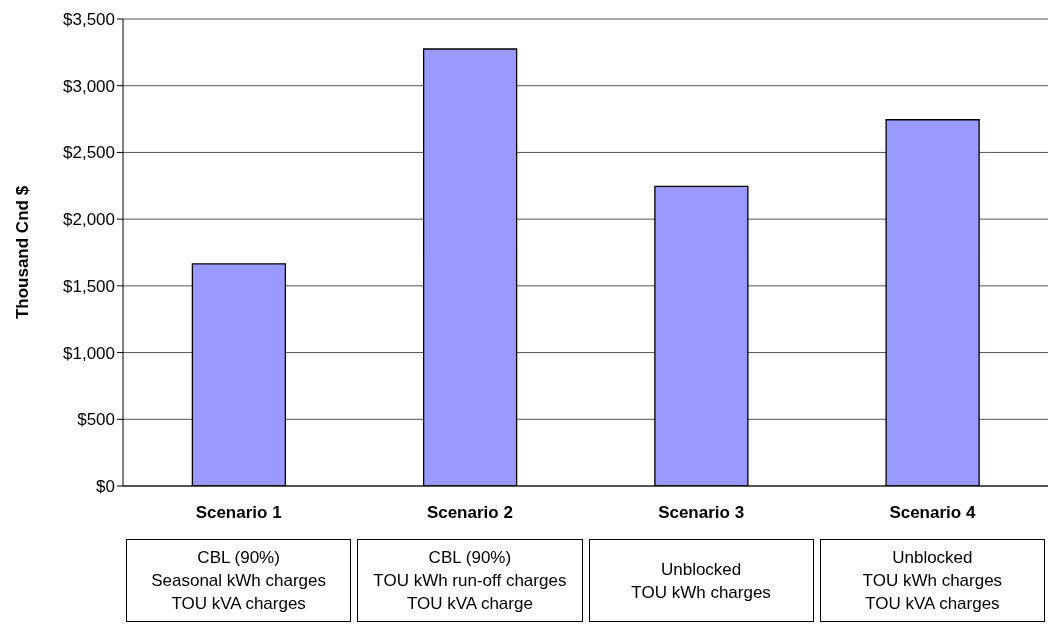  Describe the element at coordinates (469, 513) in the screenshot. I see `x-tick-label: Scenario 2` at that location.